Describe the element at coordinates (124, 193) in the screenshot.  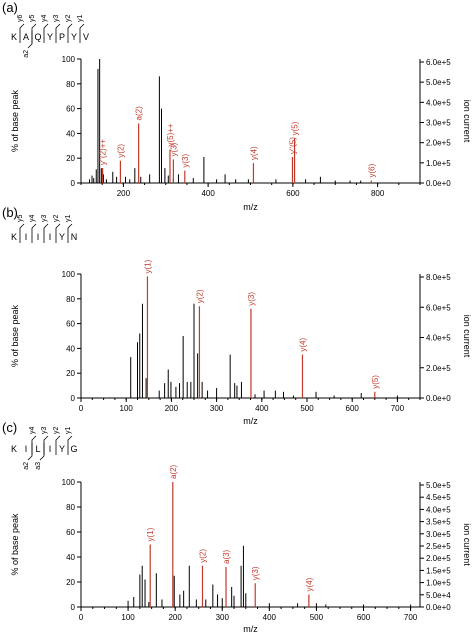
I see `x-tick-label: 200` at that location.